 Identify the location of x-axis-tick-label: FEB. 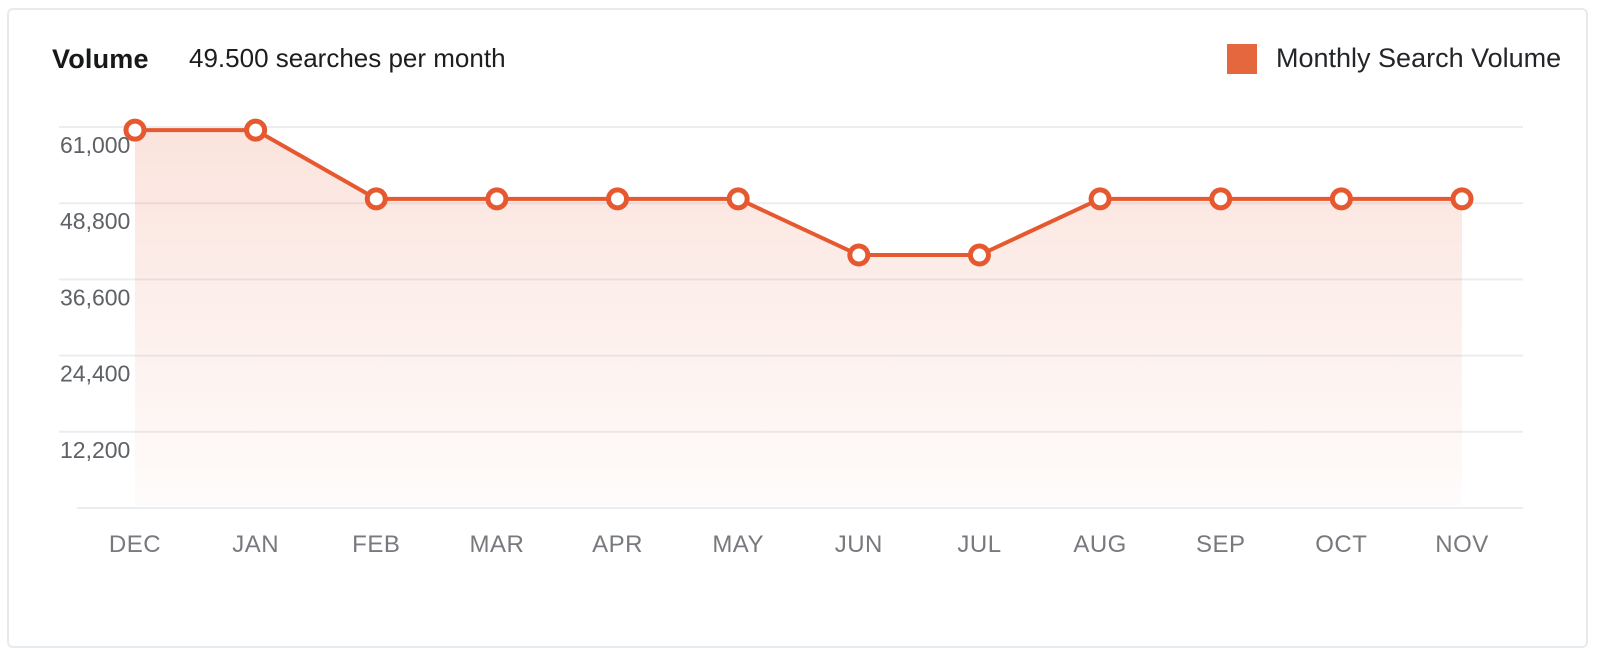
(376, 544).